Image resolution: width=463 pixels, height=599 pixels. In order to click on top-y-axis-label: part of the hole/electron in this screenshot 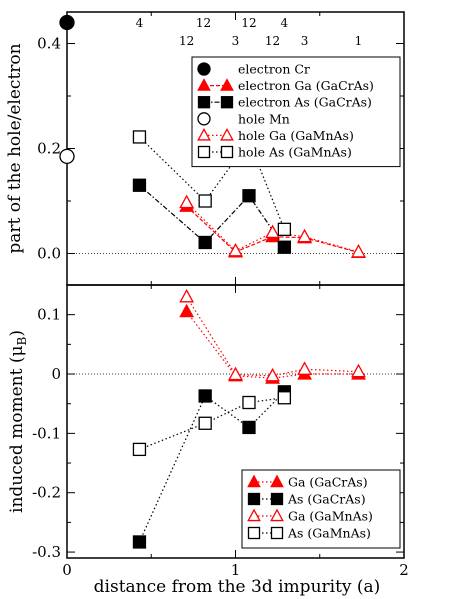, I will do `click(15, 148)`.